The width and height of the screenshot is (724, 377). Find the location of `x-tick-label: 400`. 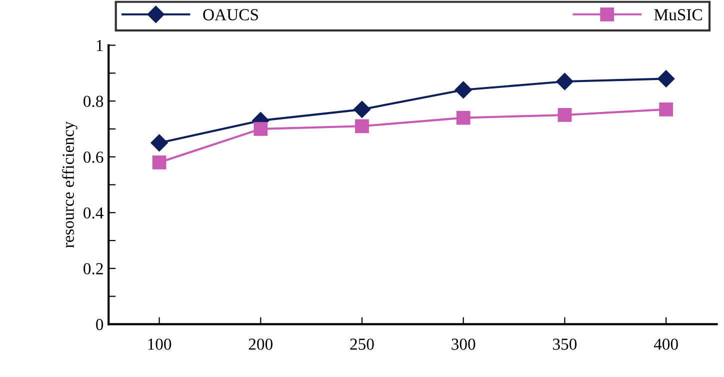

x-tick-label: 400 is located at coordinates (666, 344).